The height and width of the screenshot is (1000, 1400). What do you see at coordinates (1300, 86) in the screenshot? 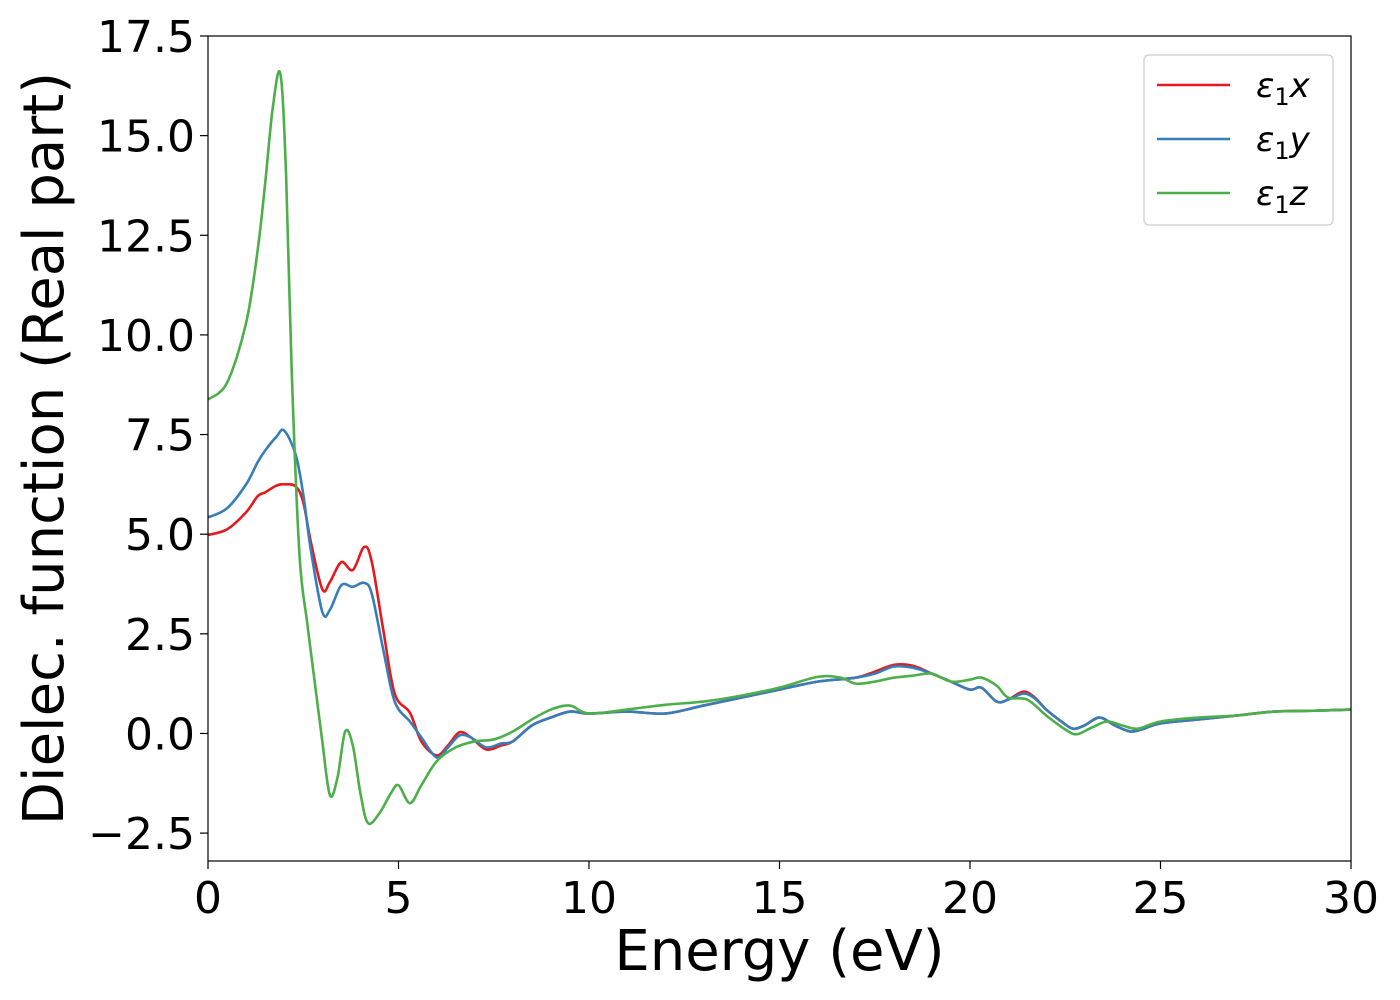
I see `legend-variable: x` at bounding box center [1300, 86].